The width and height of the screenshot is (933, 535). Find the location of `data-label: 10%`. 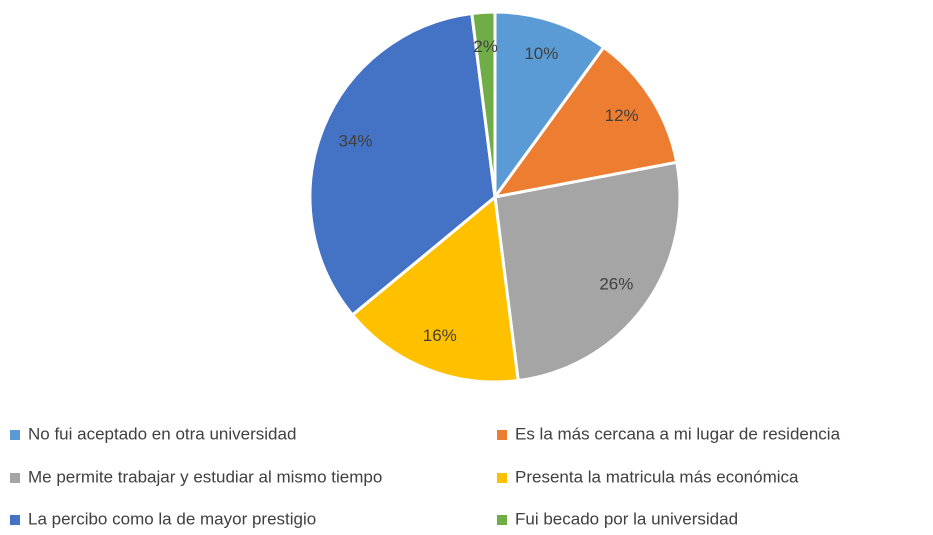

data-label: 10% is located at coordinates (541, 53).